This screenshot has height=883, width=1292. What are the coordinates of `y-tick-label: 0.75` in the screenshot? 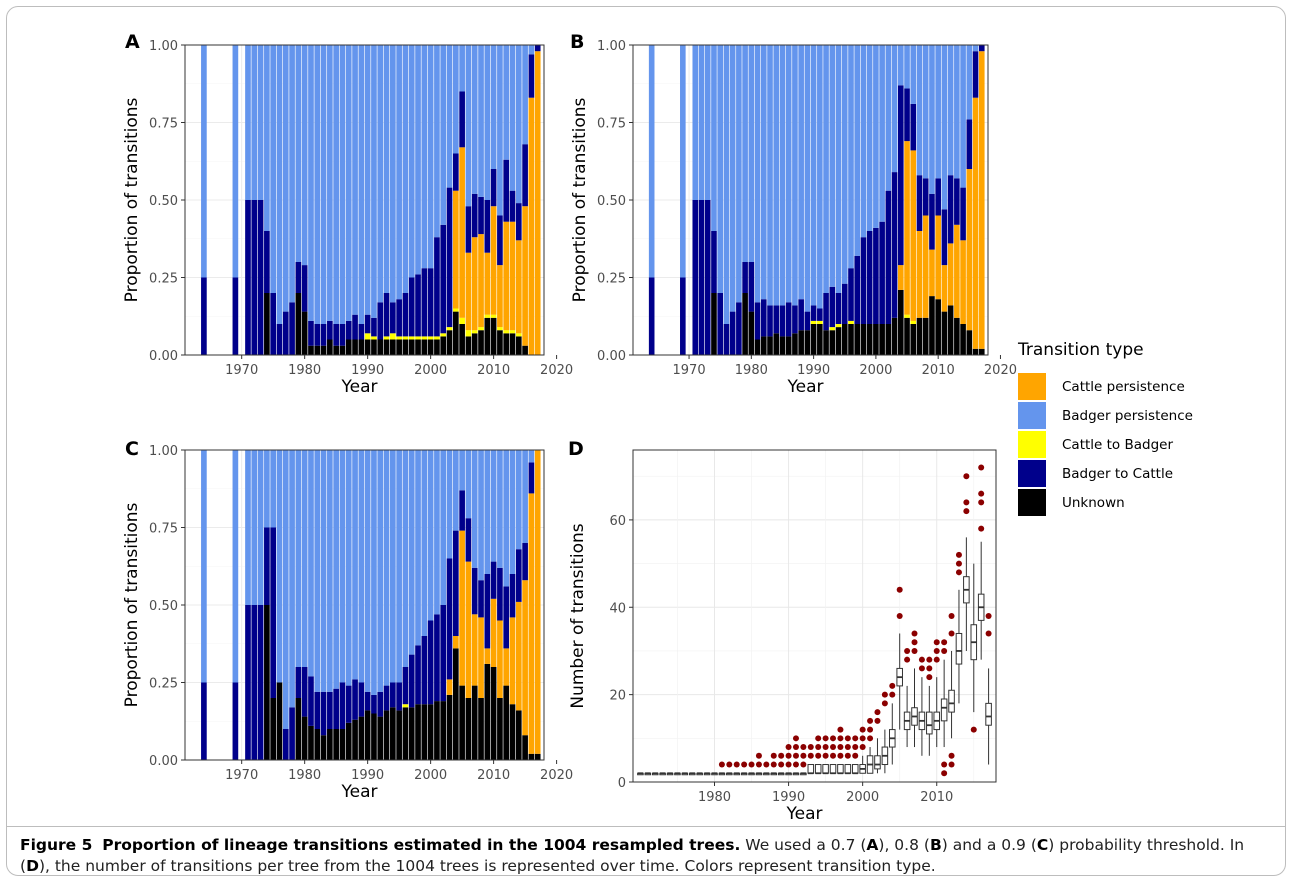 It's located at (163, 124).